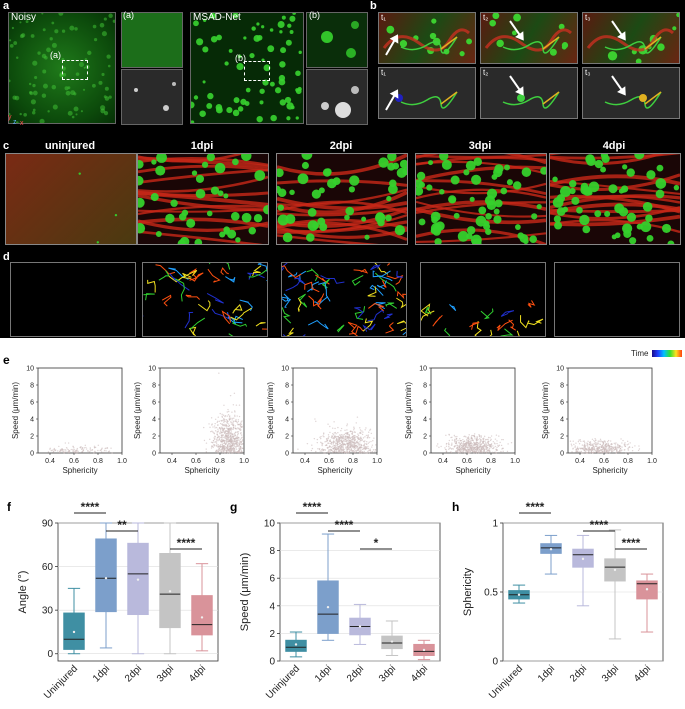 The width and height of the screenshot is (685, 709). What do you see at coordinates (615, 584) in the screenshot?
I see `box-3dpi` at bounding box center [615, 584].